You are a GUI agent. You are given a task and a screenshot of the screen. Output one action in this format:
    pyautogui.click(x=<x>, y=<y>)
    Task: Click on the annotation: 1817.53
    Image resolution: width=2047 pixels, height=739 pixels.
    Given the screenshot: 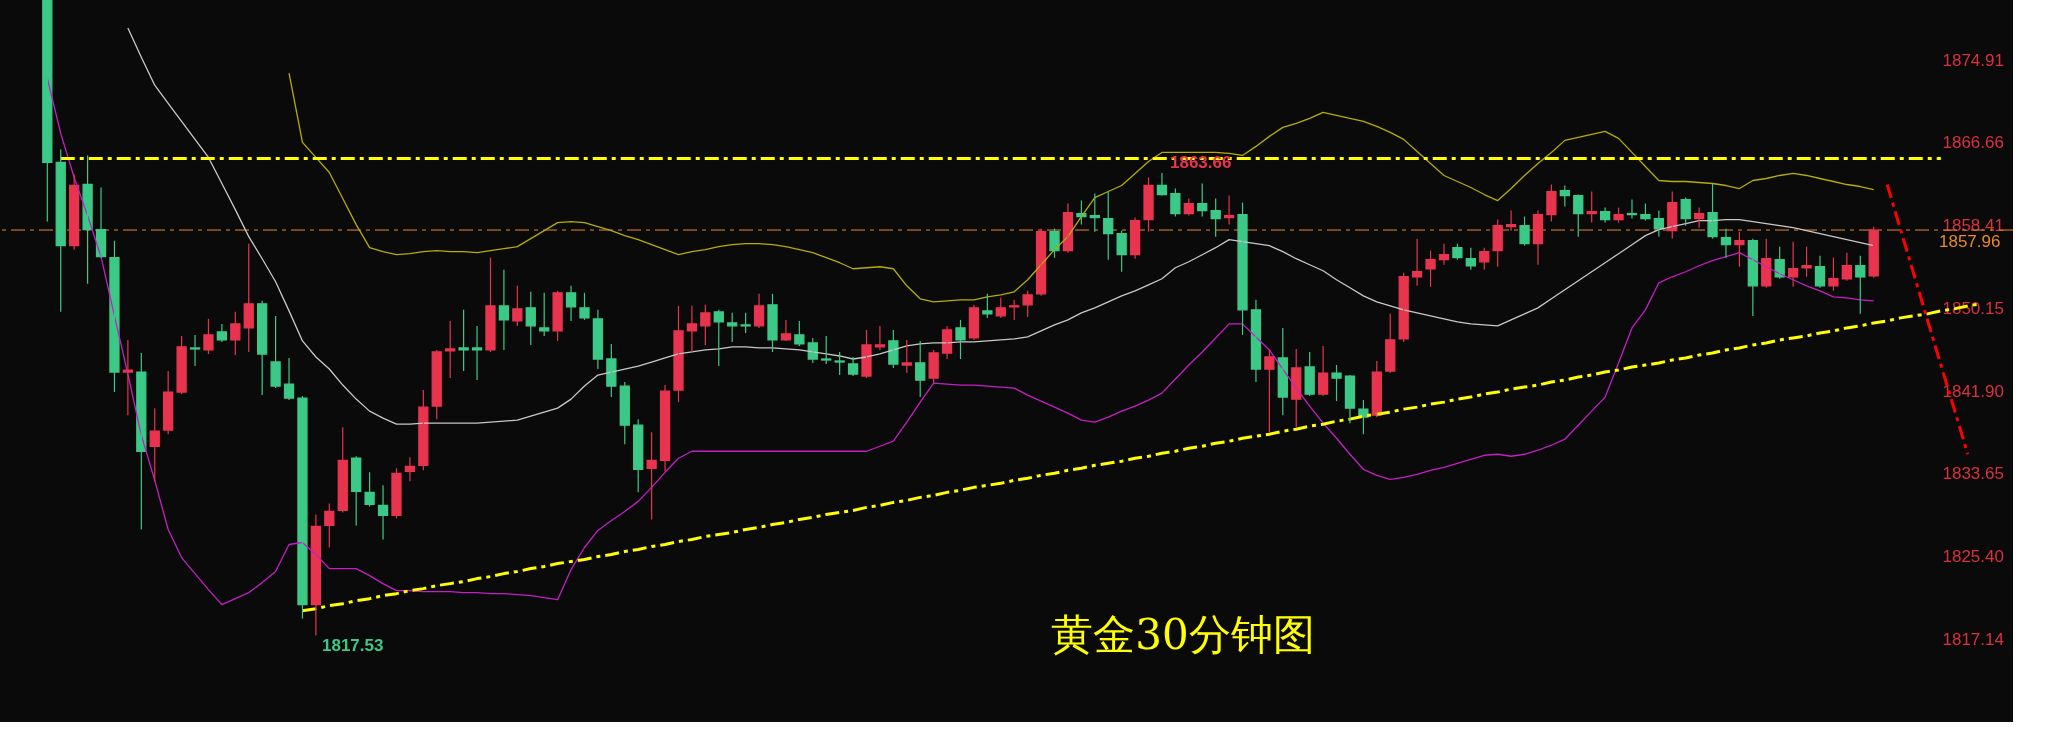 What is the action you would take?
    pyautogui.click(x=353, y=645)
    